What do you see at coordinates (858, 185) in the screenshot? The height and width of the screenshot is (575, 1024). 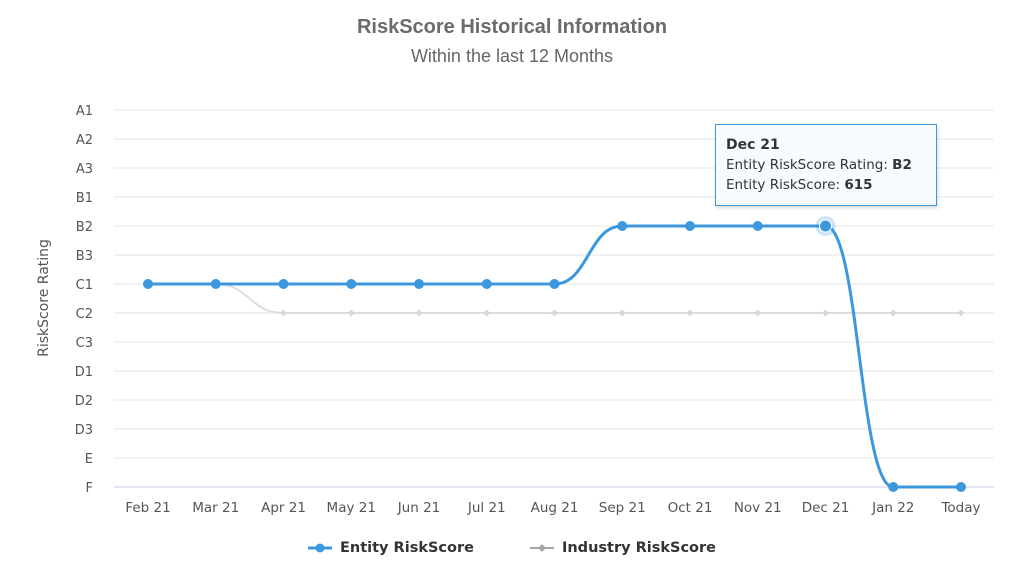 I see `tooltip-score-value: 615` at bounding box center [858, 185].